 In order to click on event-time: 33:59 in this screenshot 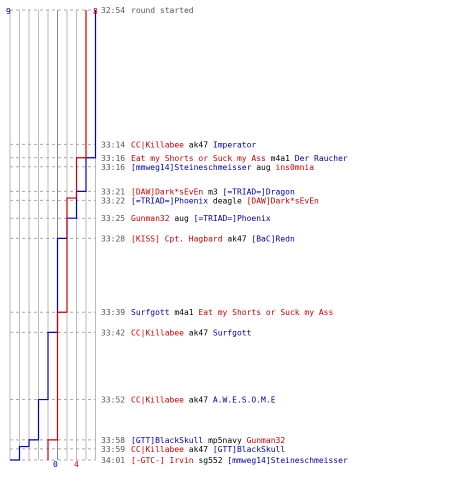, I will do `click(113, 449)`.